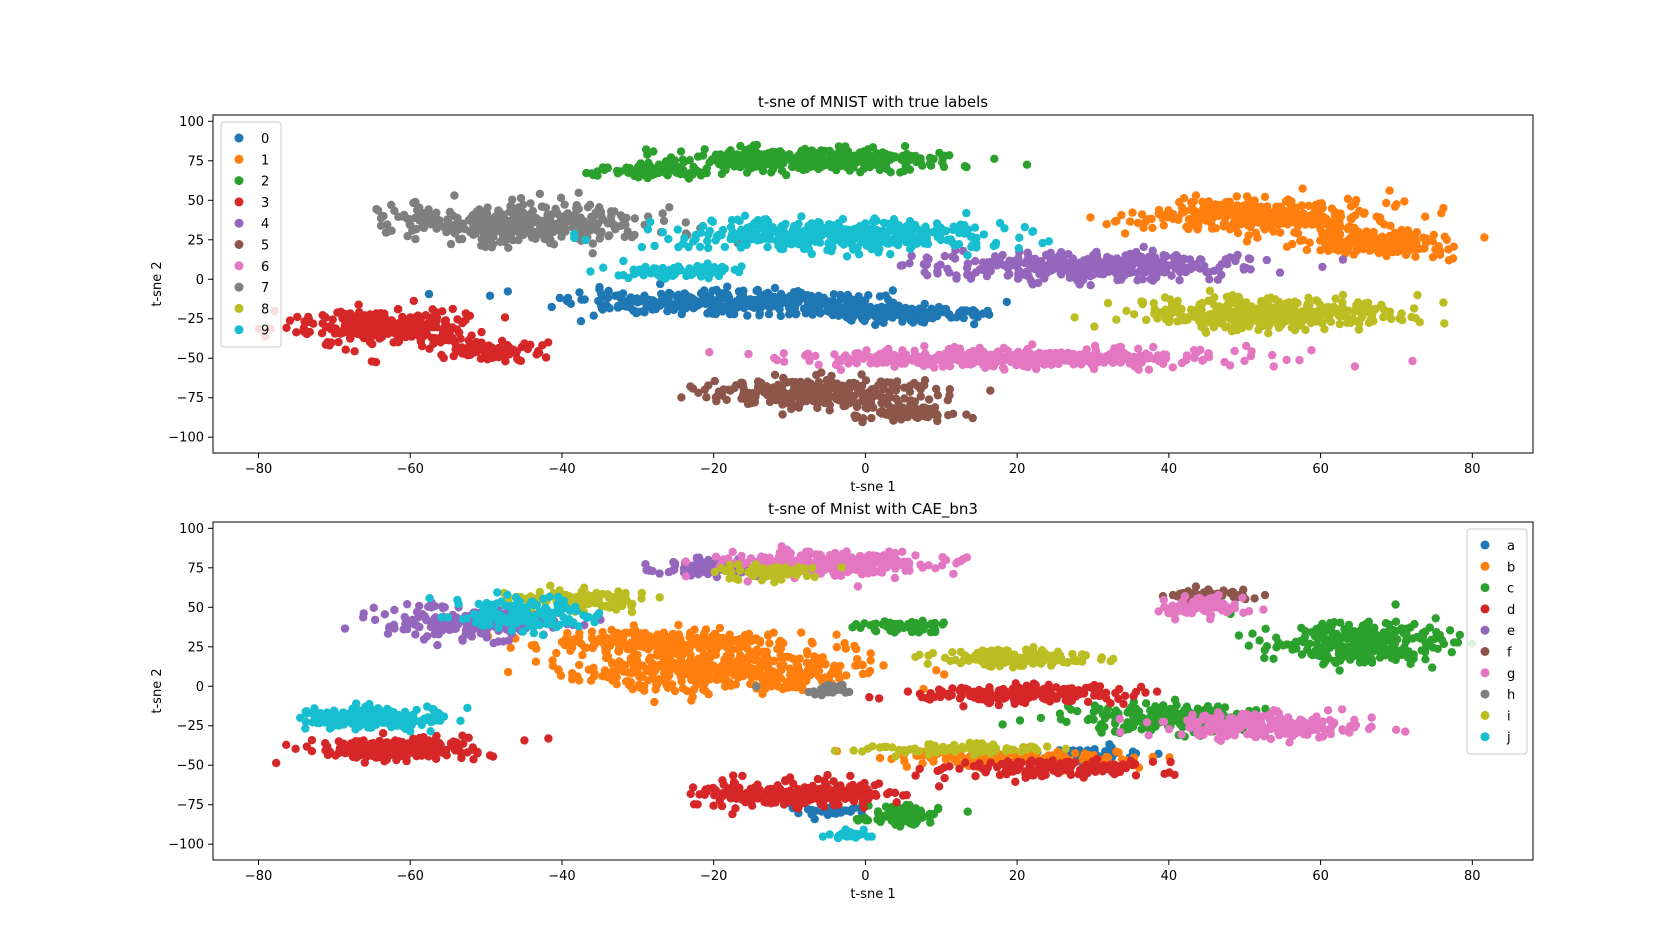 This screenshot has height=952, width=1680. I want to click on legend-label: 0, so click(265, 139).